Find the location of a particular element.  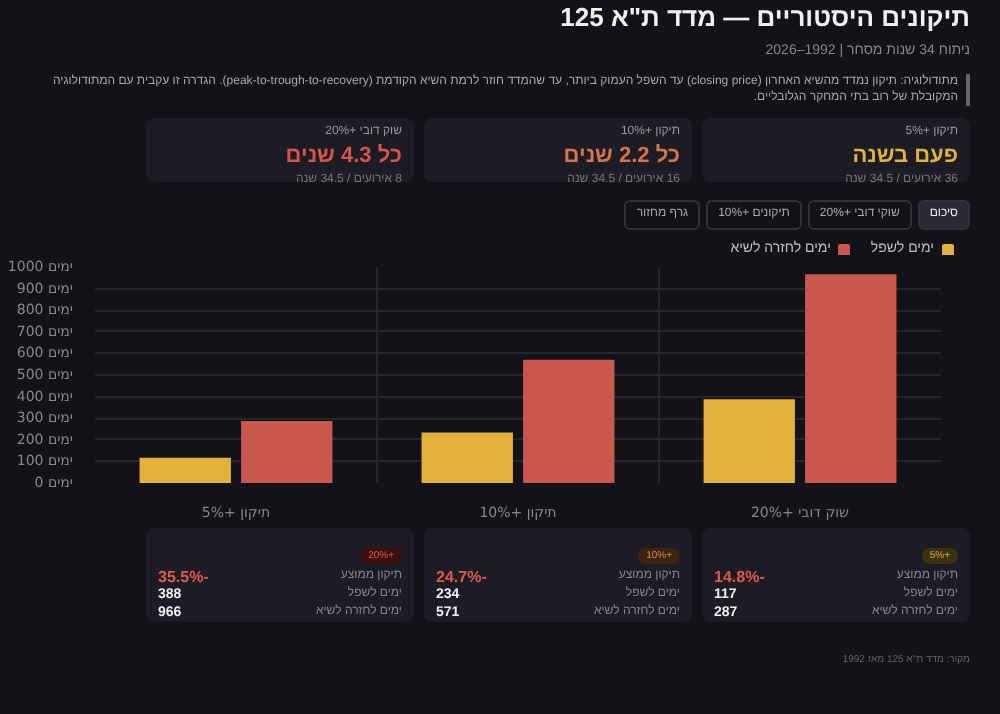

text: כל 4.3 שנים is located at coordinates (342, 156).